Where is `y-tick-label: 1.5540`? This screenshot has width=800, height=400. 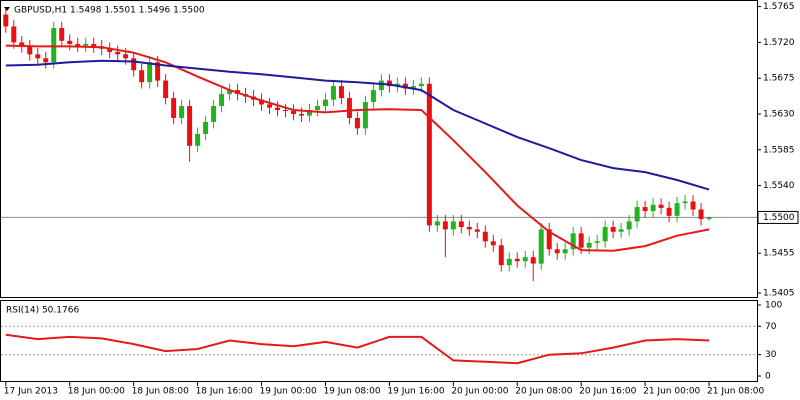
y-tick-label: 1.5540 is located at coordinates (779, 186).